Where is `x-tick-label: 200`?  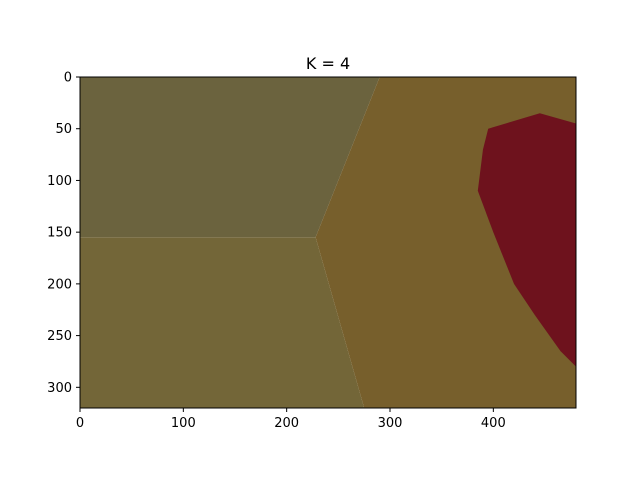
x-tick-label: 200 is located at coordinates (286, 423).